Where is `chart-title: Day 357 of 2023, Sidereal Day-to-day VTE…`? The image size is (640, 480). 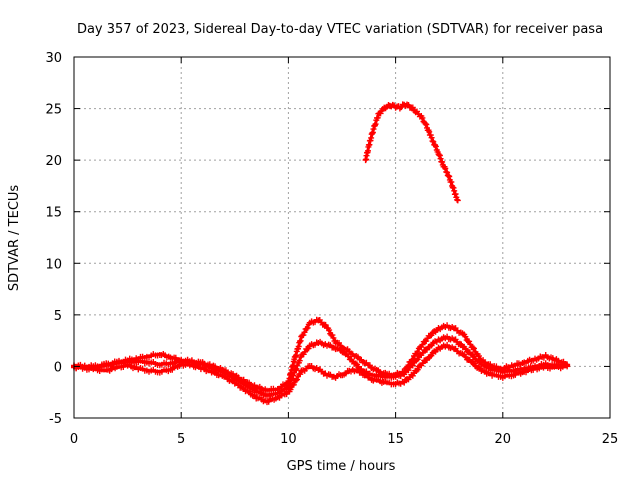 chart-title: Day 357 of 2023, Sidereal Day-to-day VTE… is located at coordinates (340, 29).